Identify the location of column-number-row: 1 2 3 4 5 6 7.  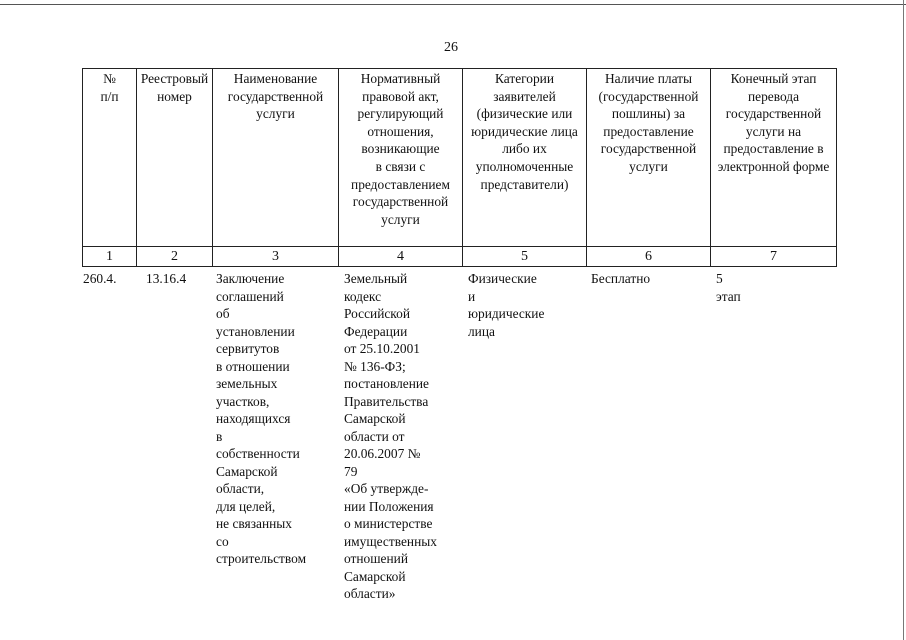
(459, 256).